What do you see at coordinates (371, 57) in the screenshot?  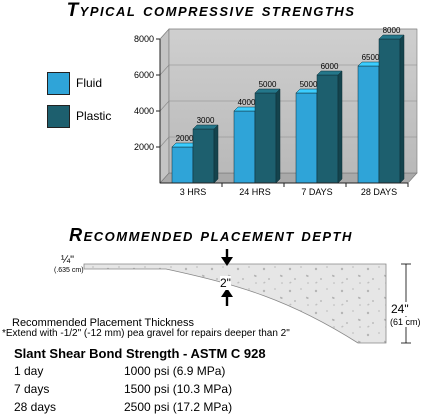 I see `data-label: 6500` at bounding box center [371, 57].